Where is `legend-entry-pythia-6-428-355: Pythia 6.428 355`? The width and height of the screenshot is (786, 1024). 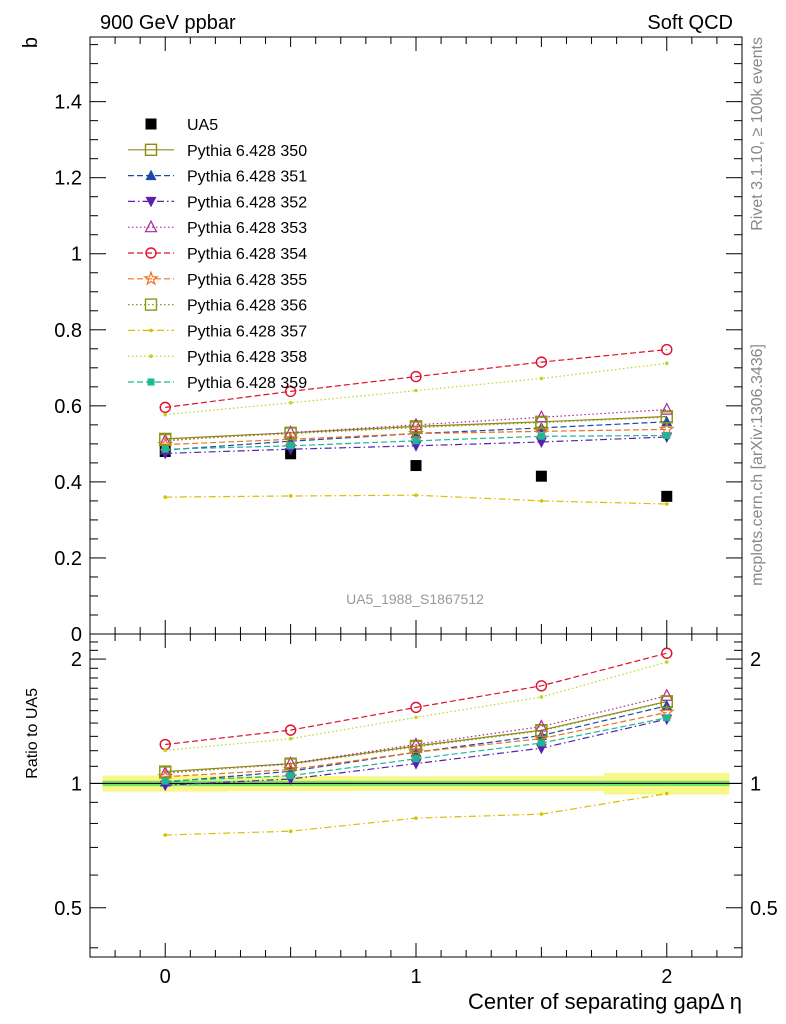
legend-entry-pythia-6-428-355: Pythia 6.428 355 is located at coordinates (217, 279).